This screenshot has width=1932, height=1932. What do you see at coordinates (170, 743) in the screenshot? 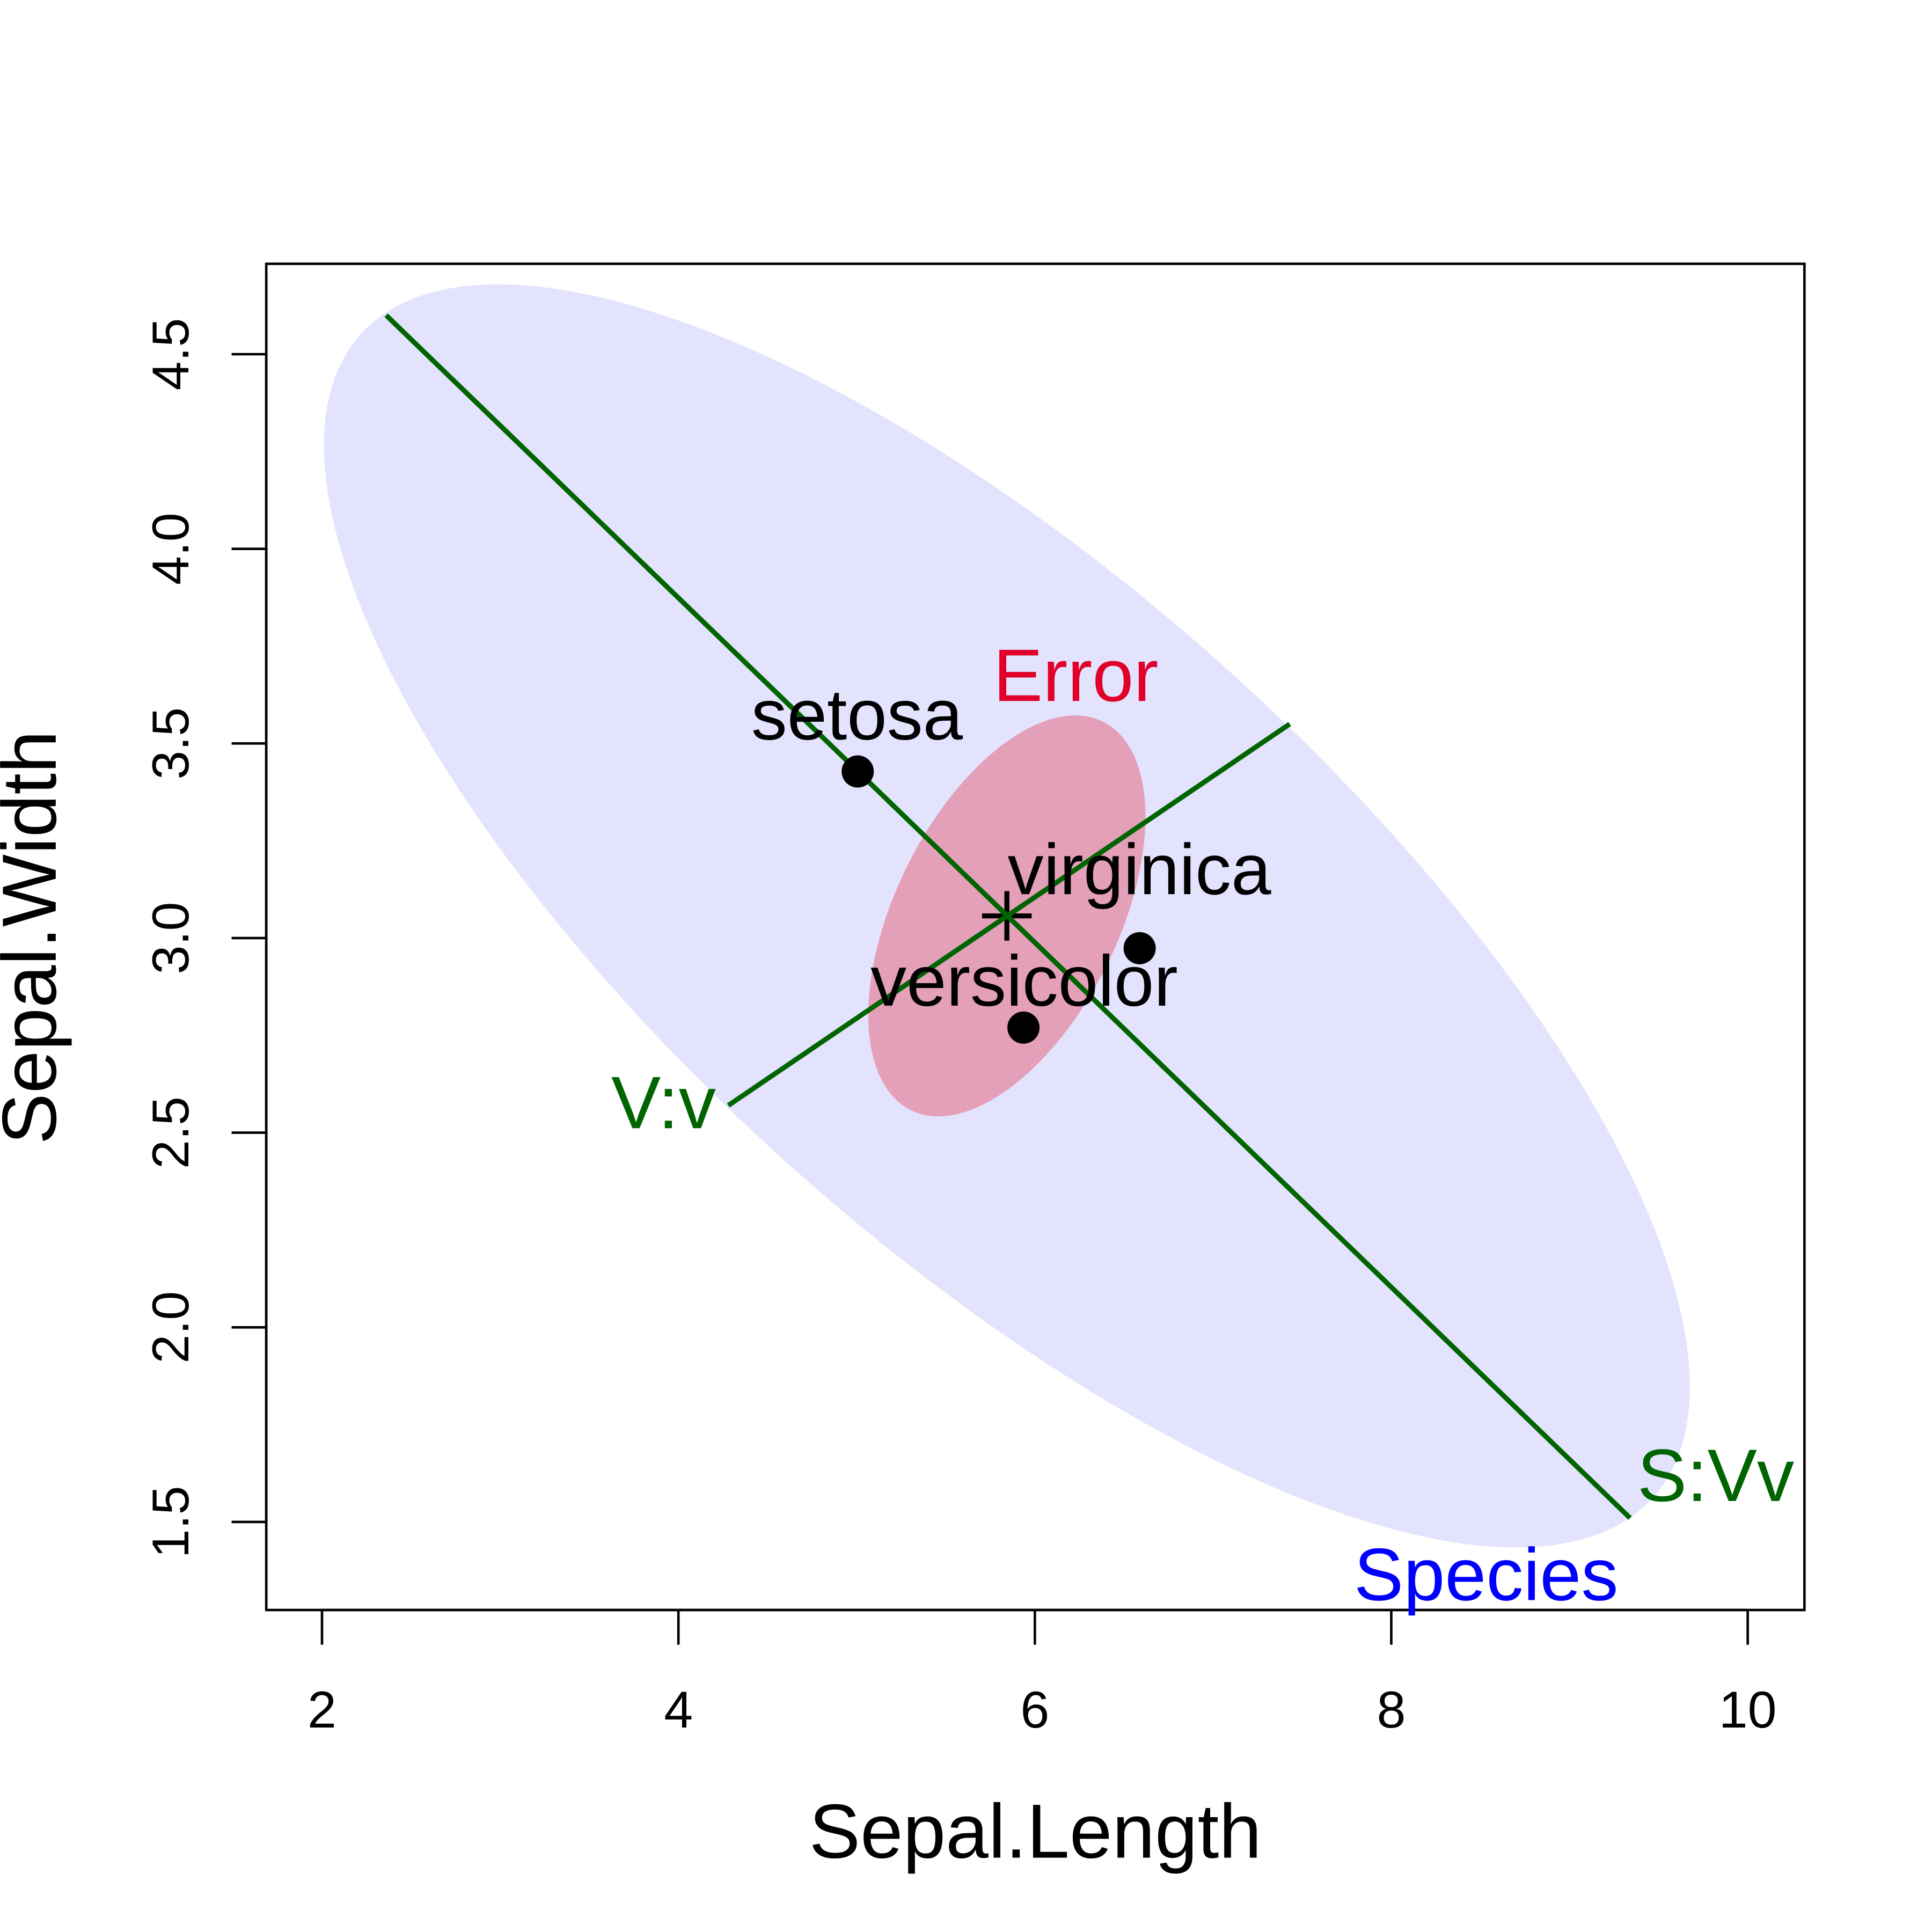
I see `y-tick-label: 3.5` at bounding box center [170, 743].